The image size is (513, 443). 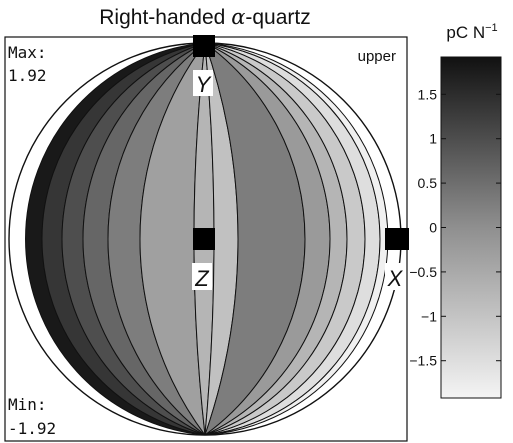 I want to click on colorbar-tick-label: 1.5, so click(x=428, y=94).